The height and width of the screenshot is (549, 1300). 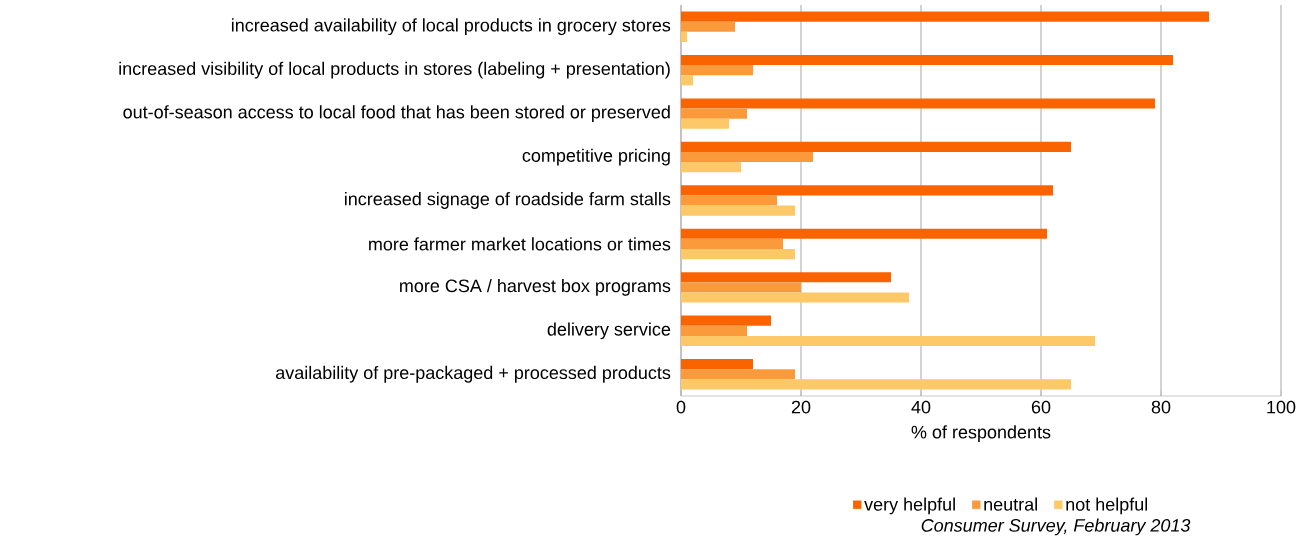 I want to click on y-tick-label: increased visibility of local products in stores (labeling + presentation), so click(x=394, y=70).